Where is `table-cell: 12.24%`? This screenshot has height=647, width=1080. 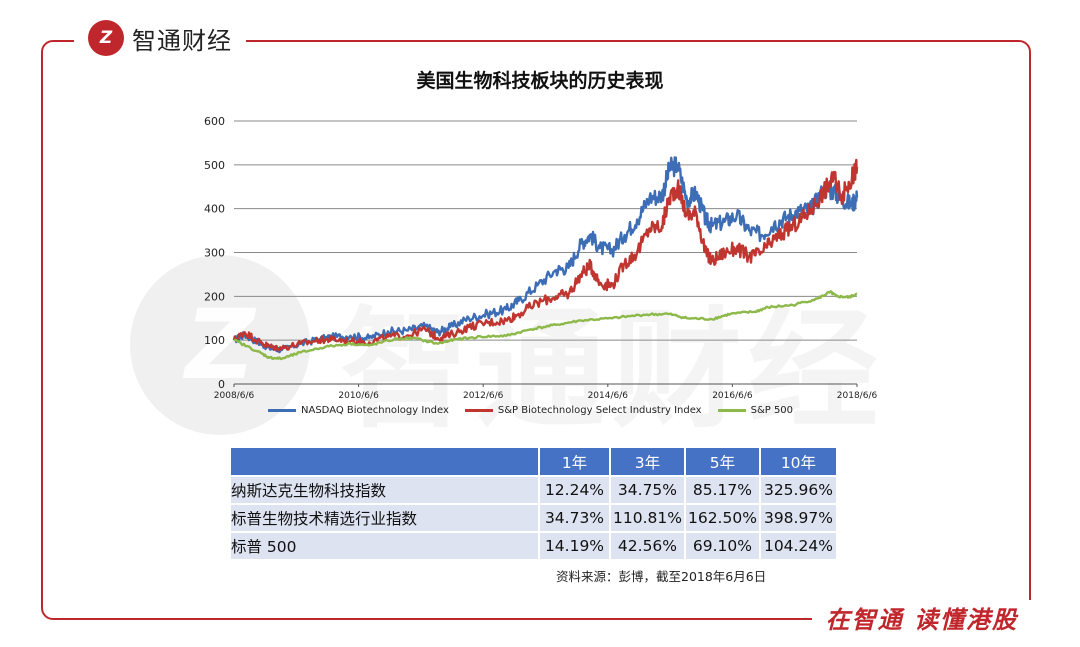
table-cell: 12.24% is located at coordinates (574, 490).